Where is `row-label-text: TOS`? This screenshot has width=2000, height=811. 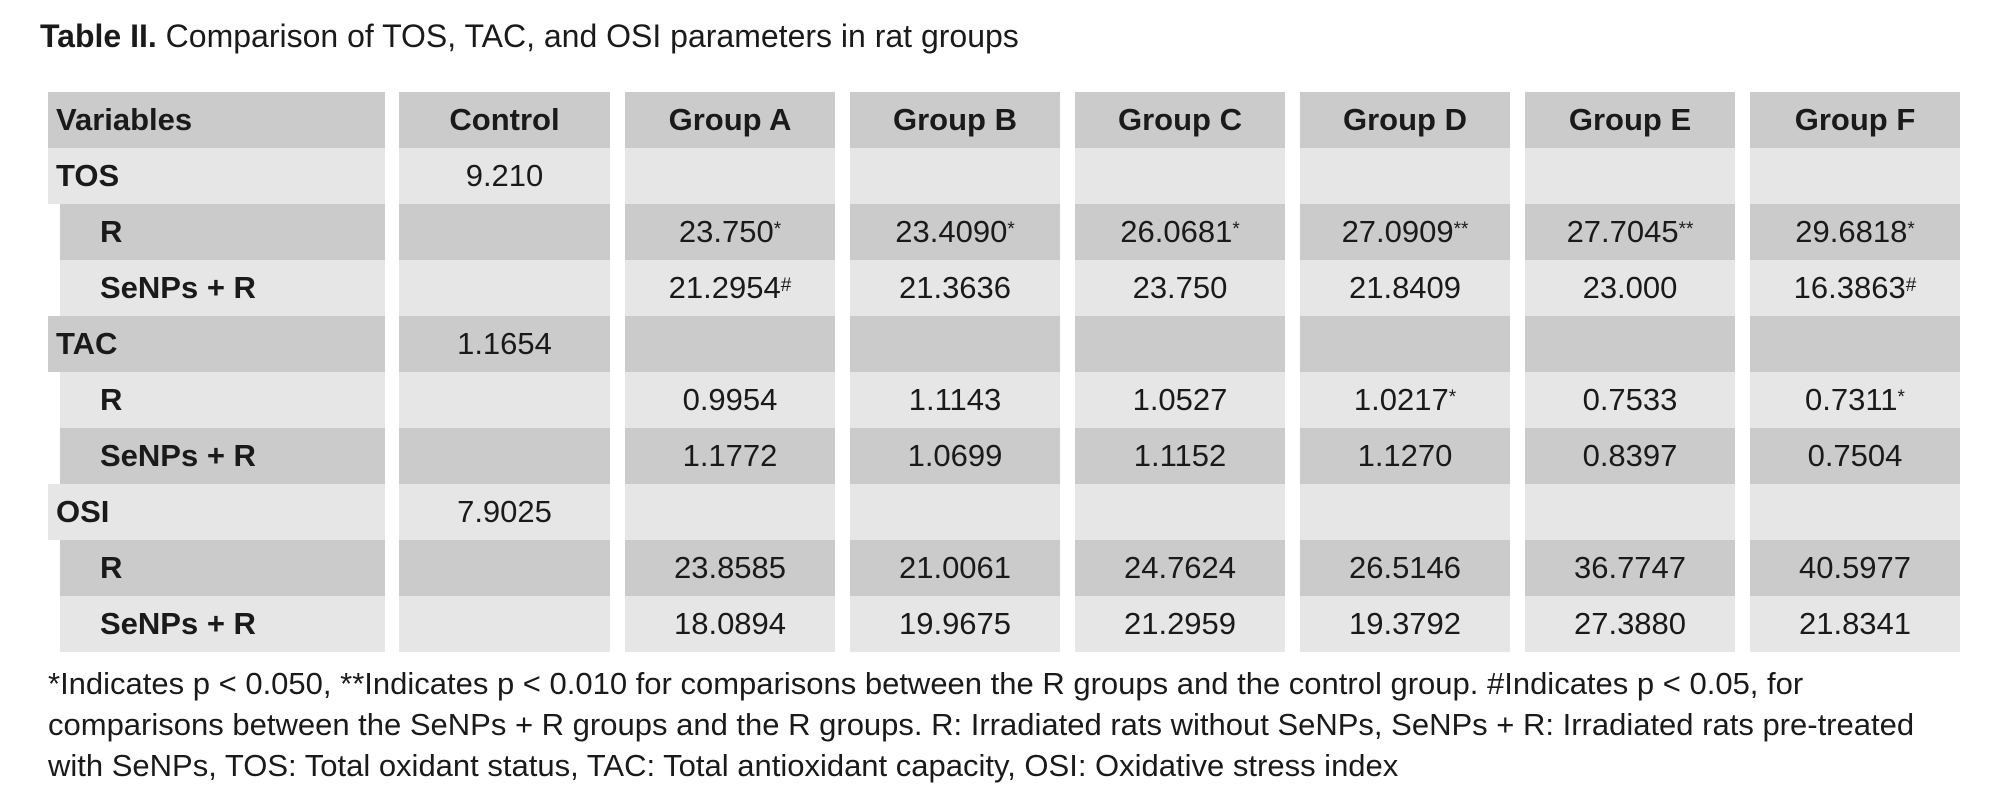
row-label-text: TOS is located at coordinates (88, 175).